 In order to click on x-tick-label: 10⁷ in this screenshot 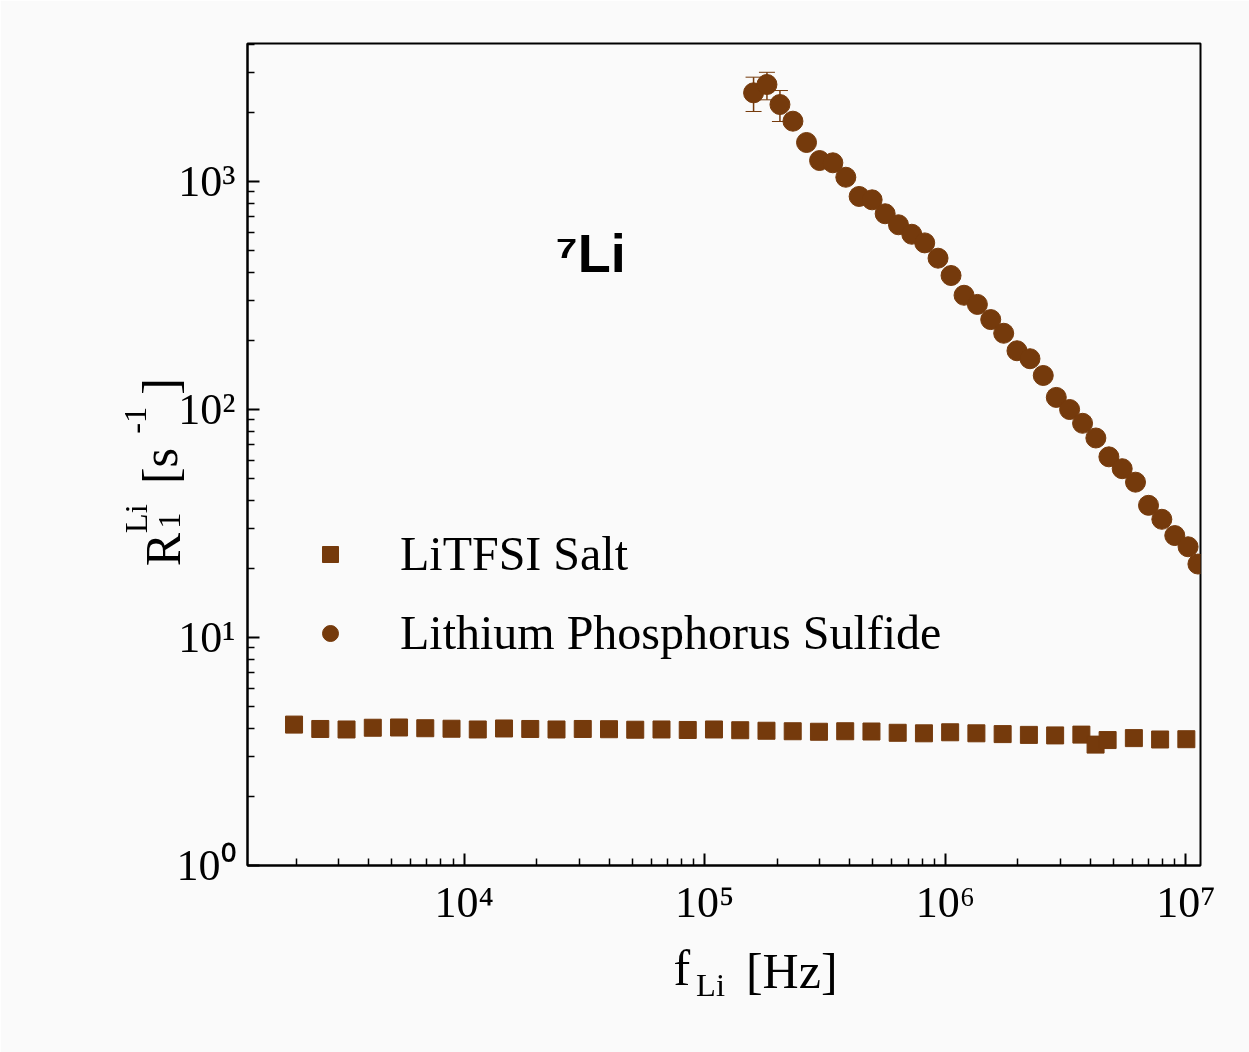, I will do `click(1186, 902)`.